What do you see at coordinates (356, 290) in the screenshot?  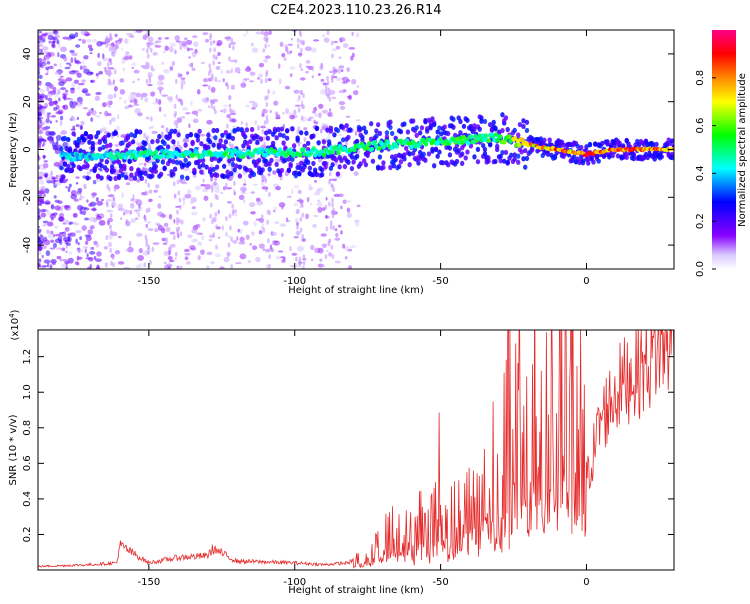 I see `heatmap-x-axis-label: Height of straight line (km)` at bounding box center [356, 290].